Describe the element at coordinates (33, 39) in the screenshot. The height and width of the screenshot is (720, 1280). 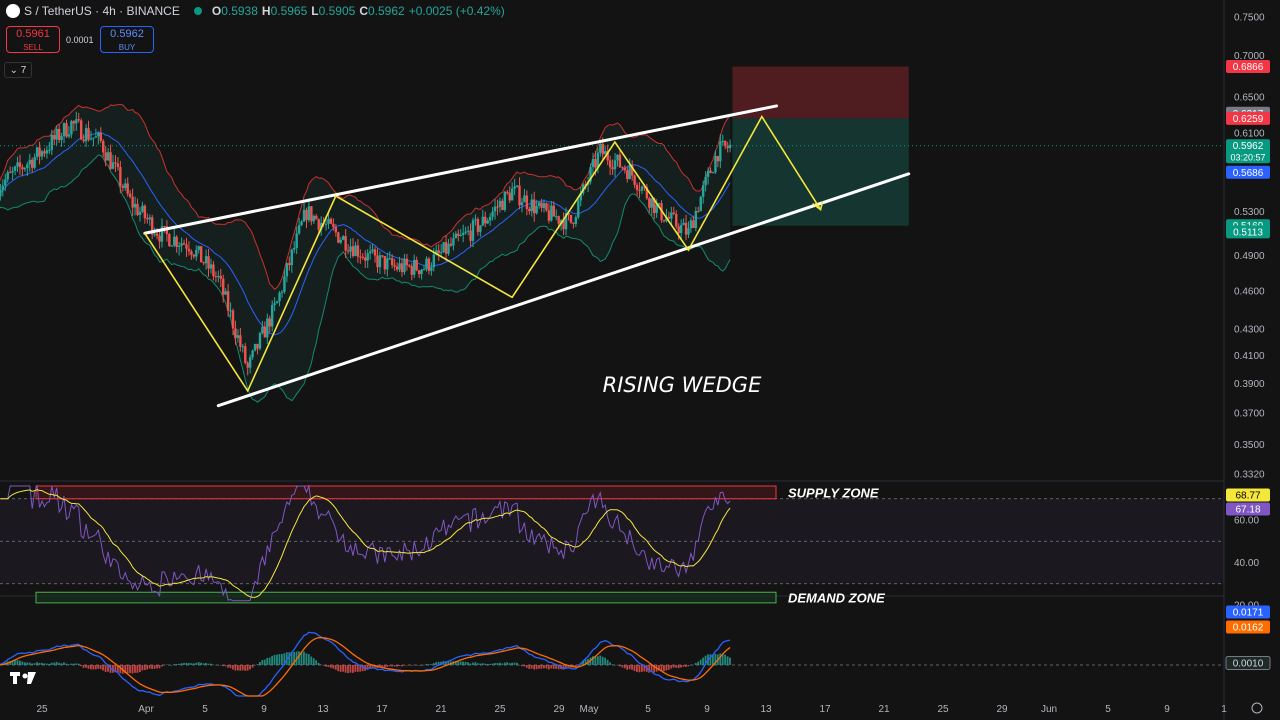
I see `sell-button: 0.5961 SELL` at that location.